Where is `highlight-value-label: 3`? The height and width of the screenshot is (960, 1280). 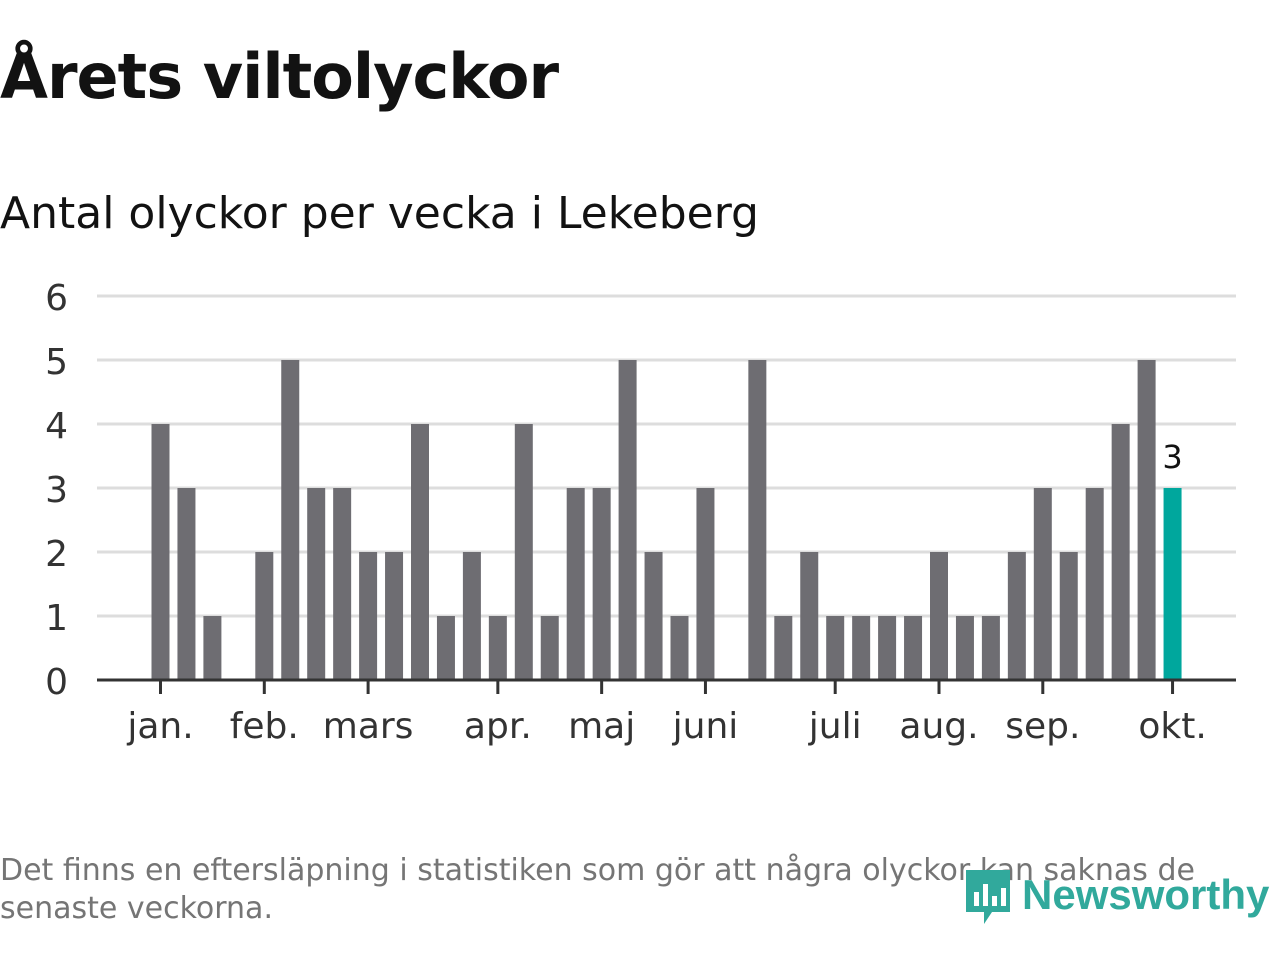
highlight-value-label: 3 is located at coordinates (1172, 457).